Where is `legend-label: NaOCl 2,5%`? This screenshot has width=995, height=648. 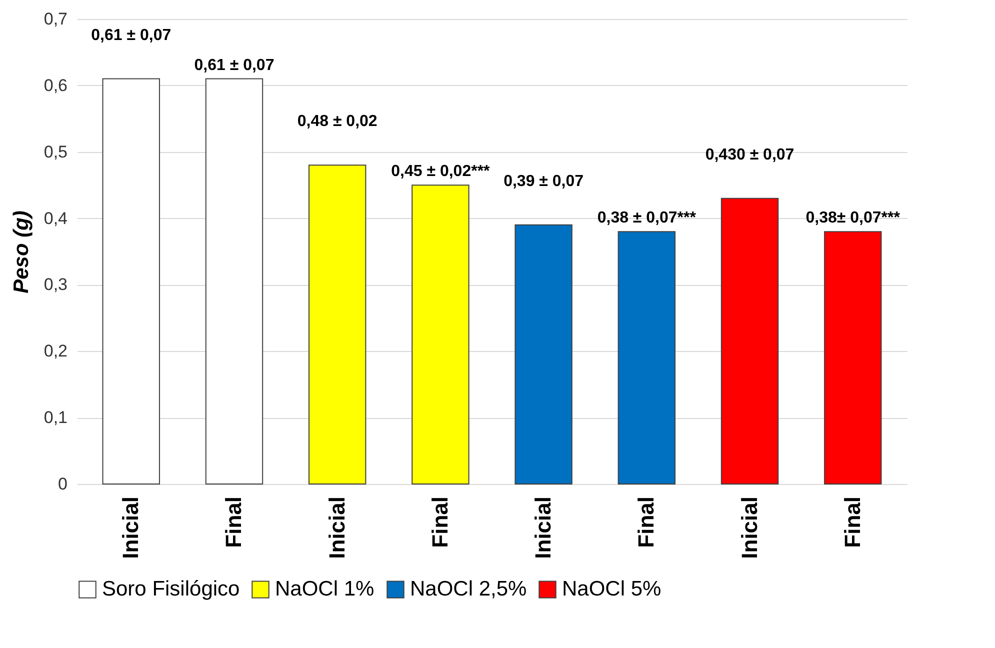 legend-label: NaOCl 2,5% is located at coordinates (468, 589).